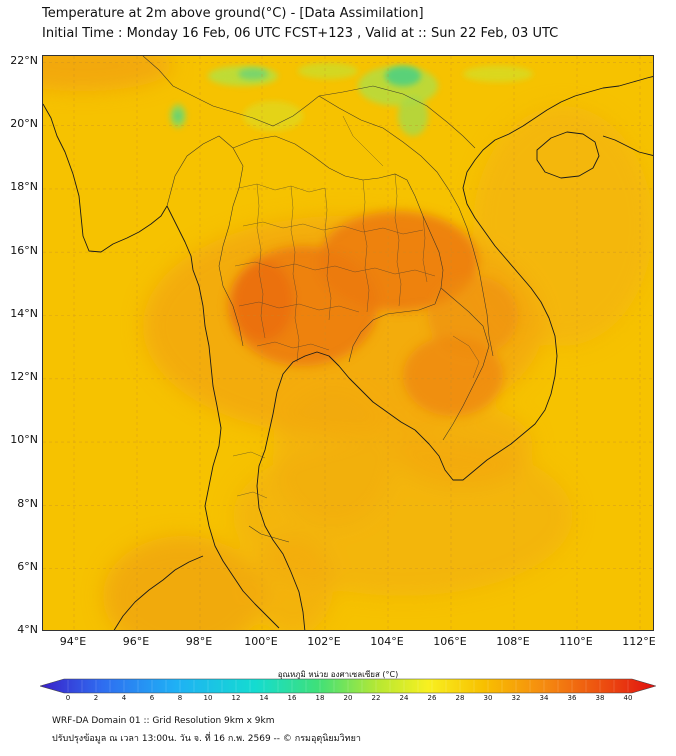 This screenshot has height=756, width=676. Describe the element at coordinates (68, 698) in the screenshot. I see `colorbar-tick-0: 0` at that location.